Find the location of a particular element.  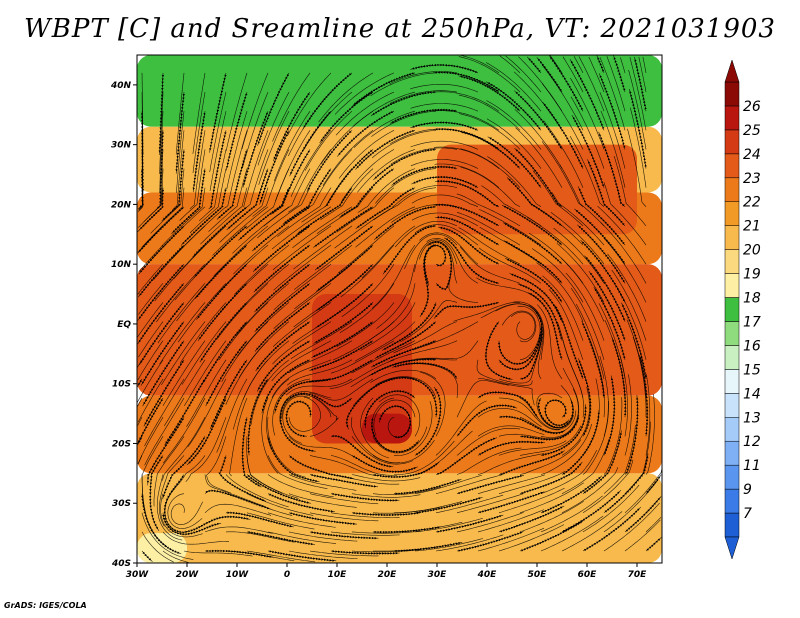

x-tick-label: 60E is located at coordinates (588, 575).